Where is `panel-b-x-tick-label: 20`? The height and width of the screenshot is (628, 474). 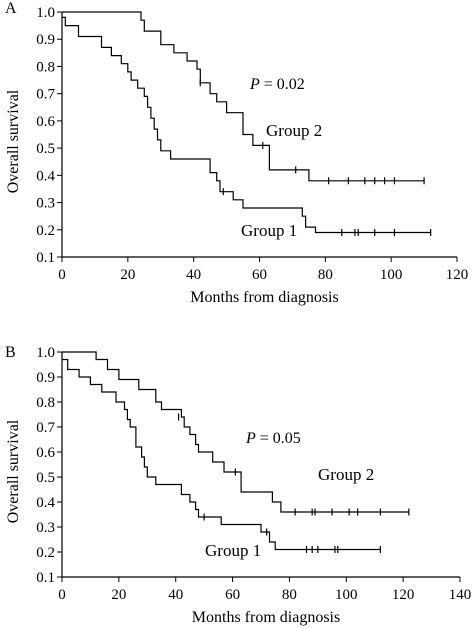
panel-b-x-tick-label: 20 is located at coordinates (118, 595).